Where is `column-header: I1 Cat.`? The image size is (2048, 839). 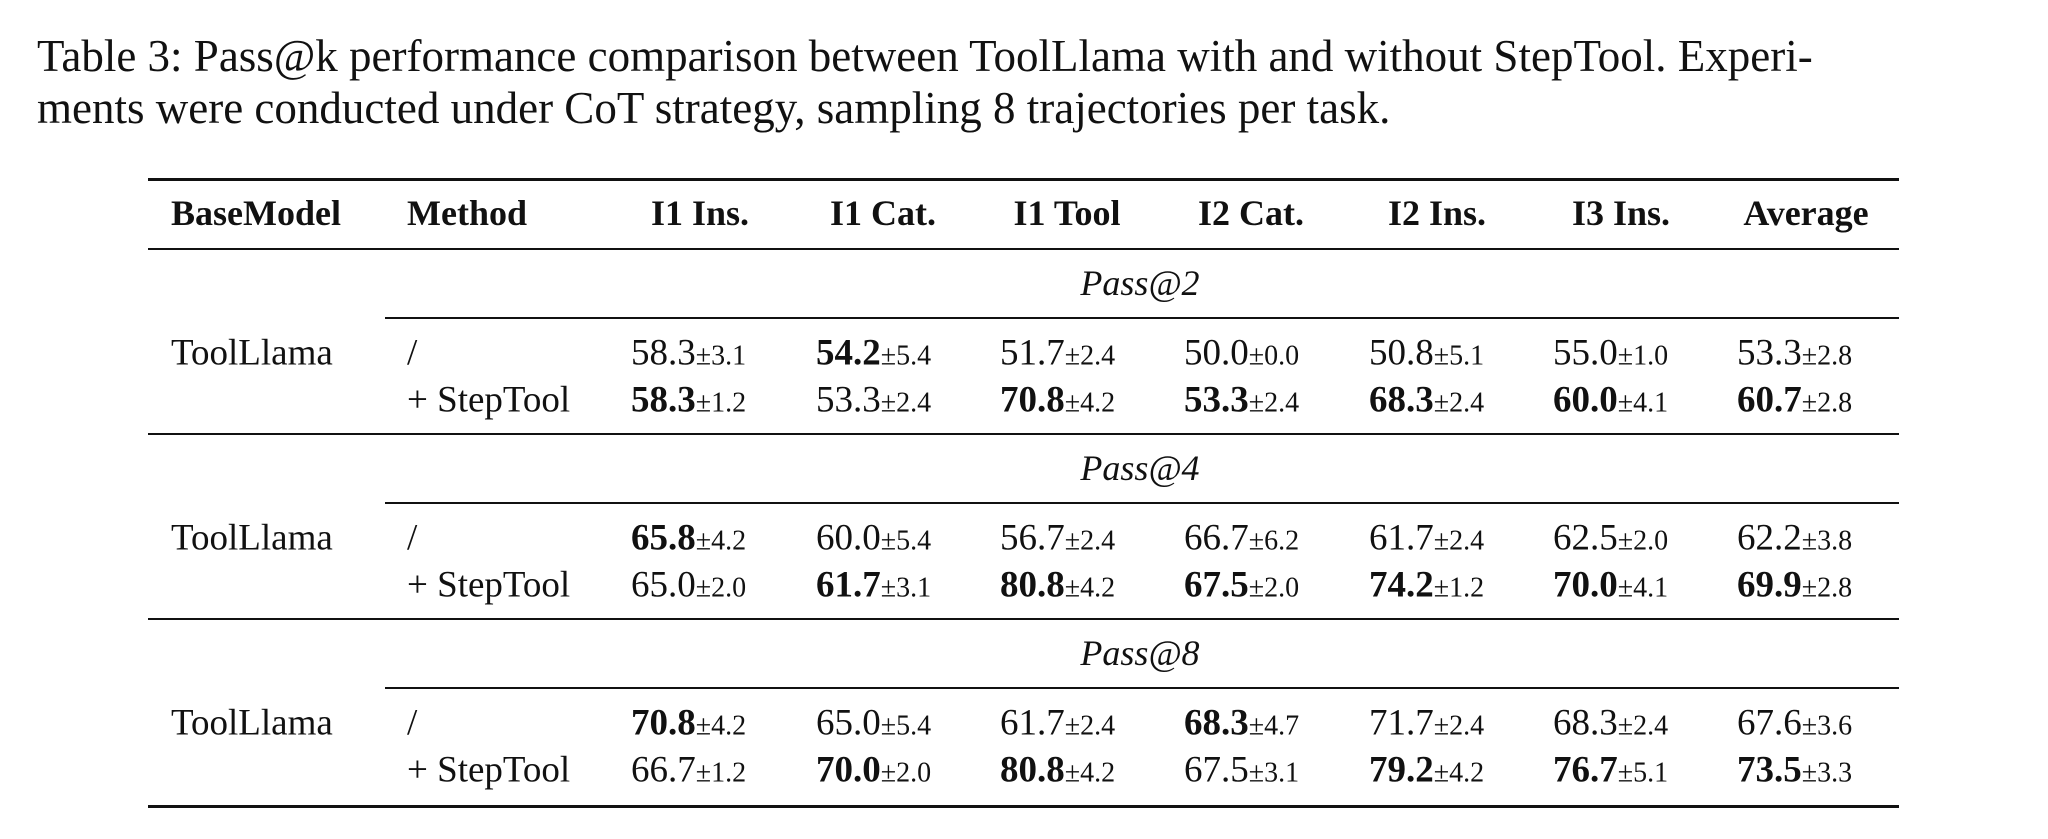
column-header: I1 Cat. is located at coordinates (883, 213).